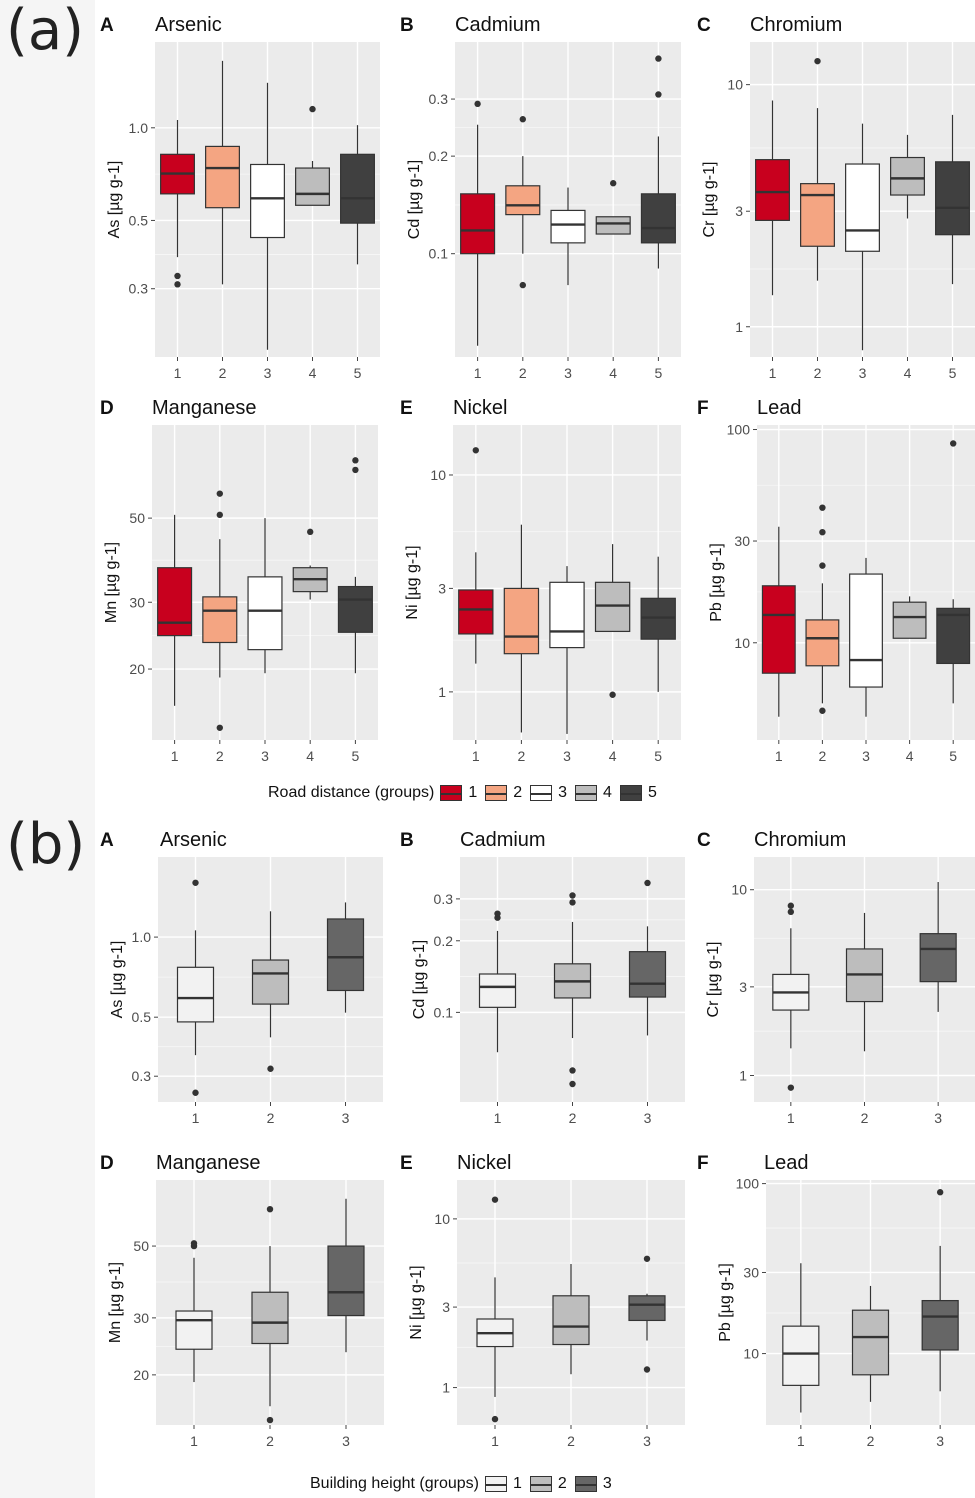 This screenshot has height=1498, width=975. What do you see at coordinates (593, 793) in the screenshot?
I see `legend-key-4: 4` at bounding box center [593, 793].